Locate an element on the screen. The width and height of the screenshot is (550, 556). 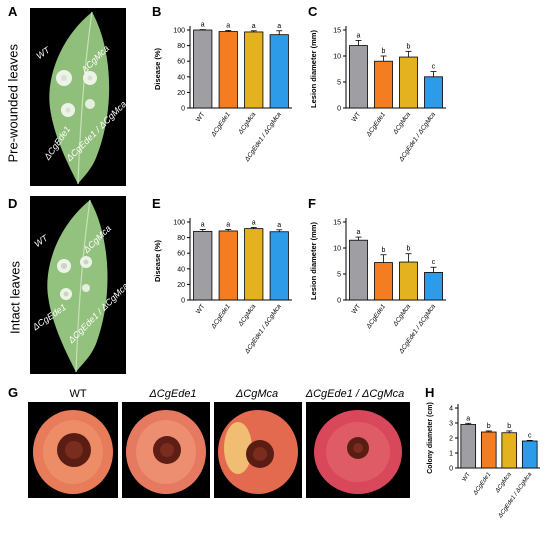
panel-letter-g: G is located at coordinates (13, 392).